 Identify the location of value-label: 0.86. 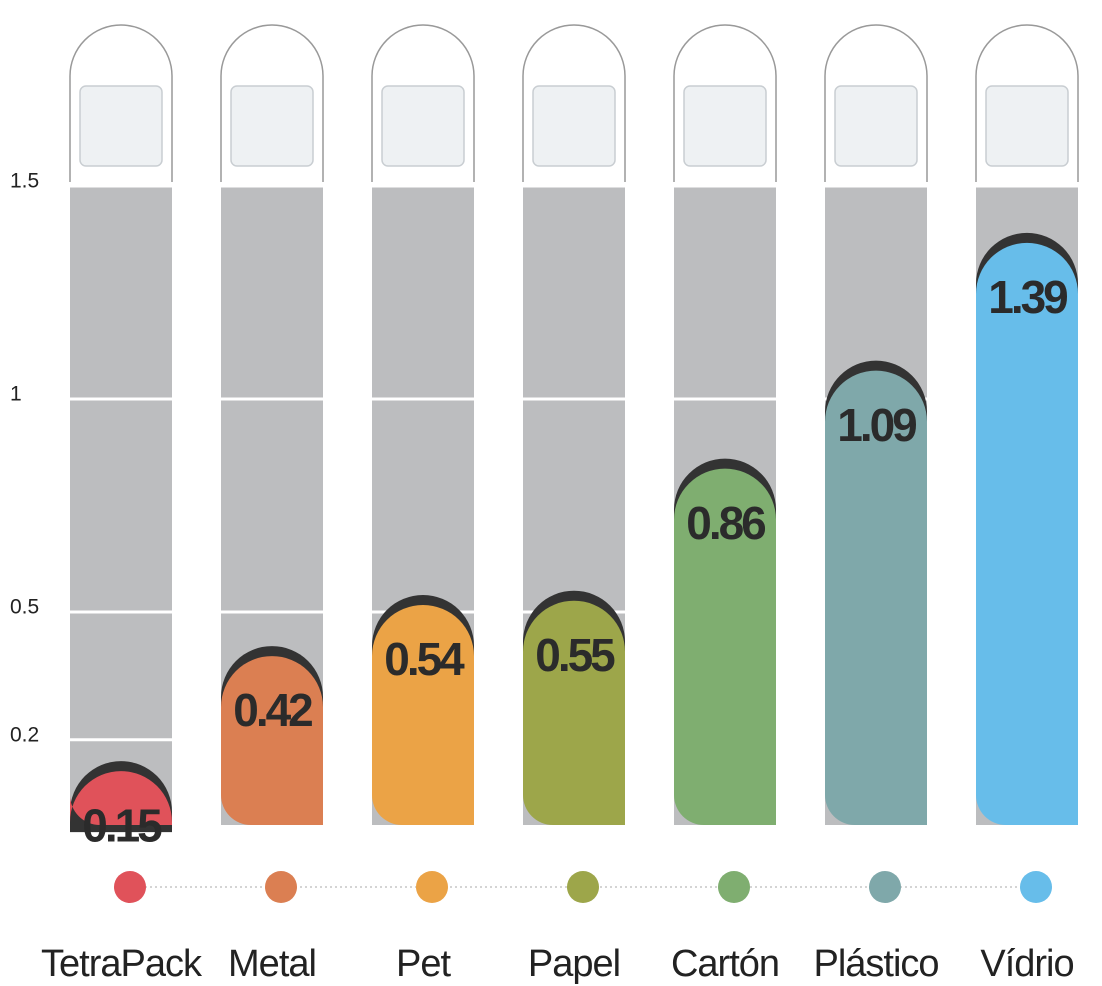
(725, 523).